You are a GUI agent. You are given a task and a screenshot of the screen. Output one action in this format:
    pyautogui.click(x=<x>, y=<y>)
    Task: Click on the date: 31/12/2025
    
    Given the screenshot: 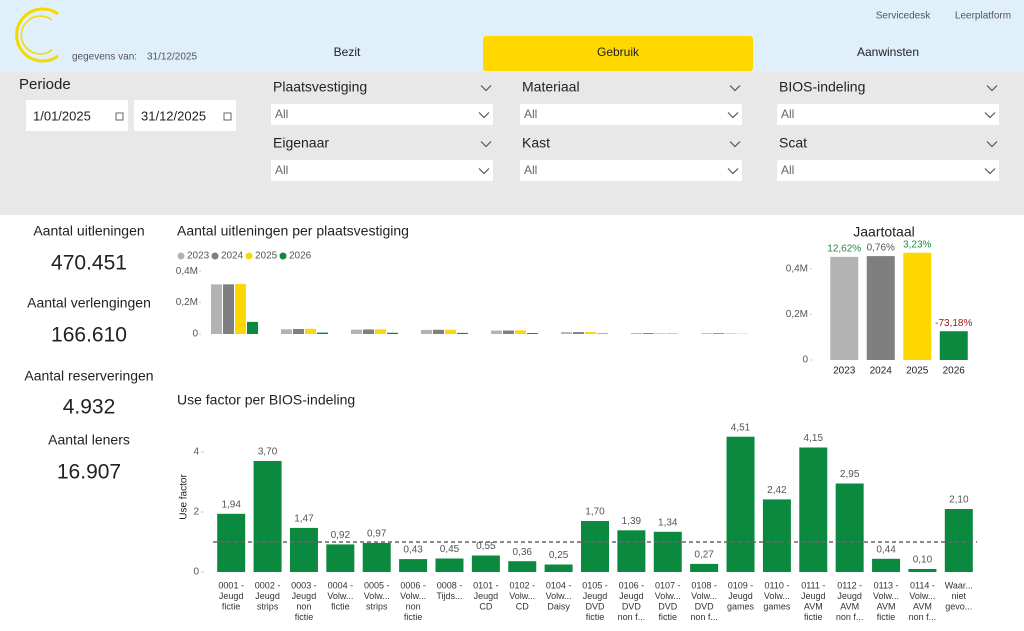 What is the action you would take?
    pyautogui.click(x=172, y=57)
    